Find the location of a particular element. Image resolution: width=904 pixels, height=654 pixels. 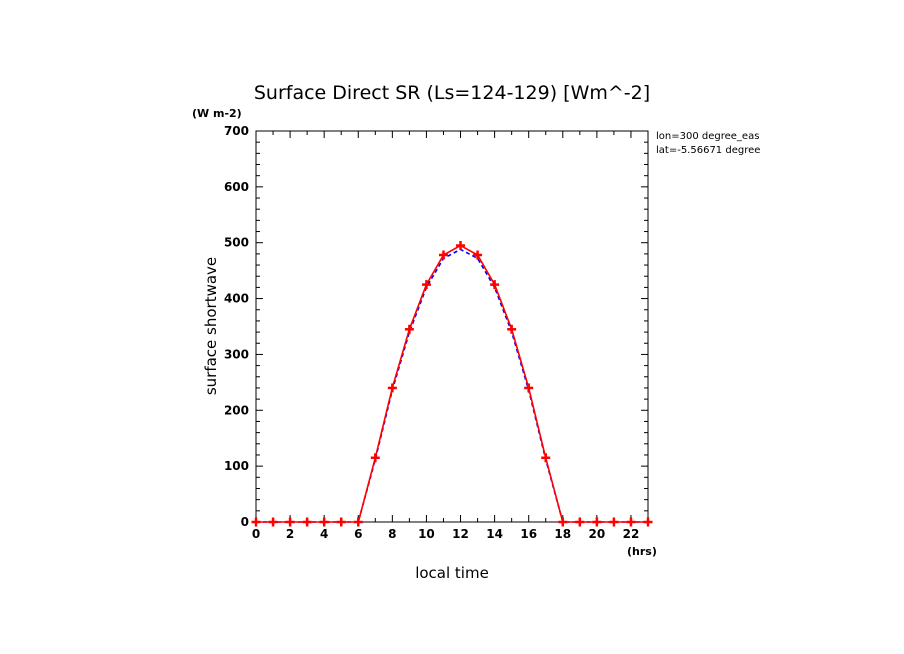

x-tick-label: 16 is located at coordinates (528, 534).